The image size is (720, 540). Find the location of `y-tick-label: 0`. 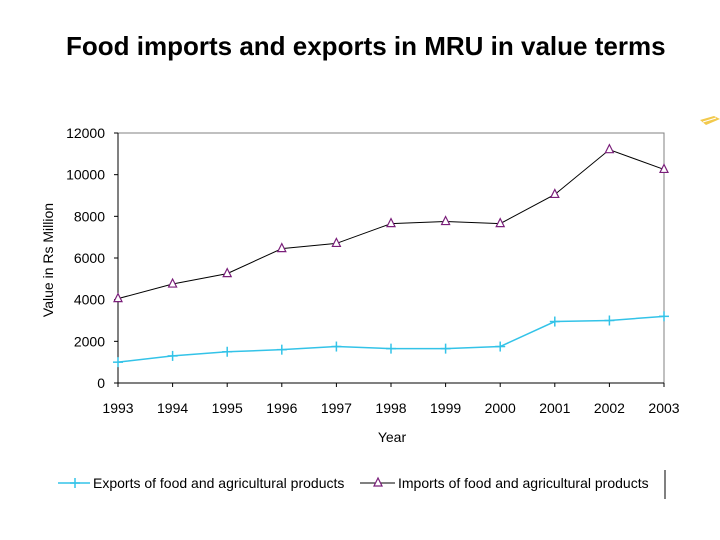

y-tick-label: 0 is located at coordinates (101, 383).